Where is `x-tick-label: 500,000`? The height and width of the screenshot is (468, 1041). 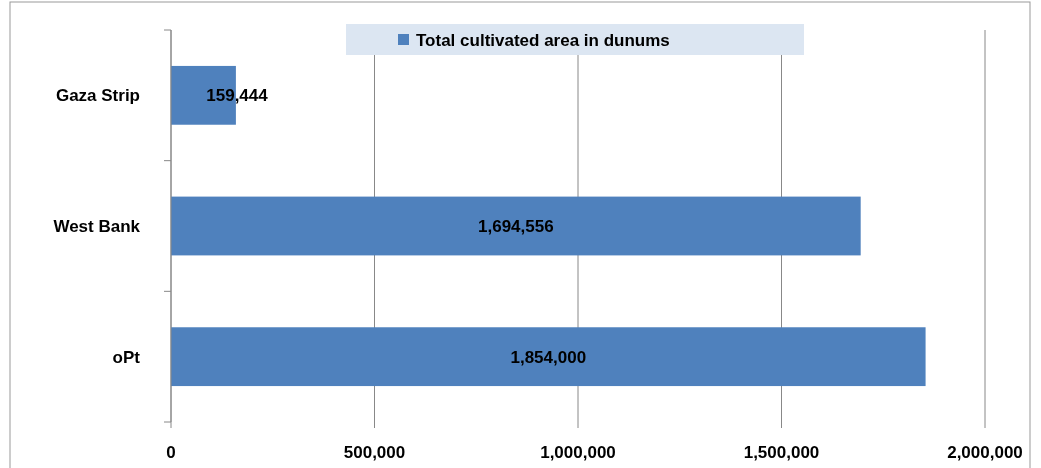 x-tick-label: 500,000 is located at coordinates (374, 452).